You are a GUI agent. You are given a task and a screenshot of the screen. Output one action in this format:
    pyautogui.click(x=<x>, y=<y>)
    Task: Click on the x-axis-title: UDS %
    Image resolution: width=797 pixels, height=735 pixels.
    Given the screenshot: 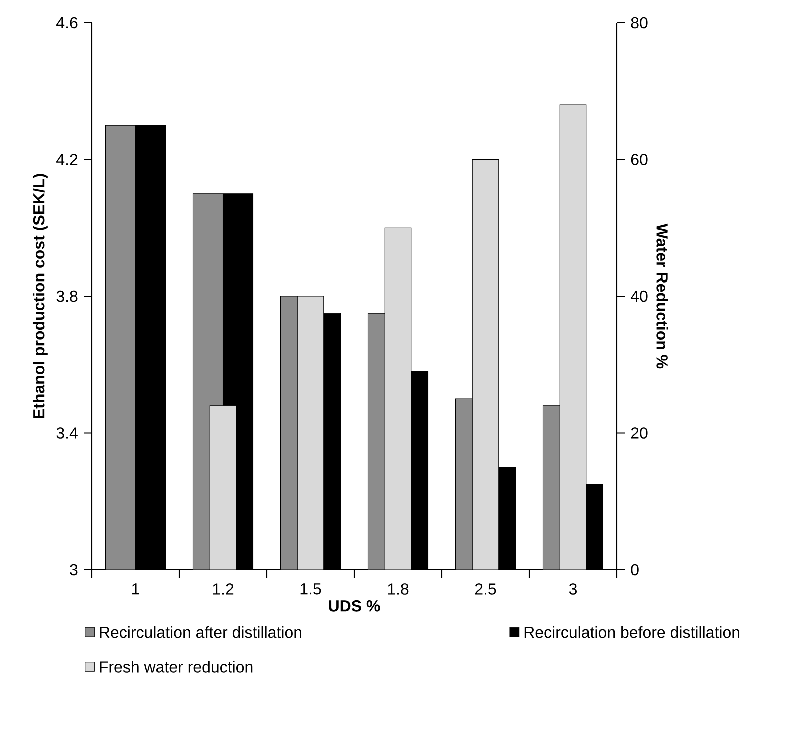 What is the action you would take?
    pyautogui.click(x=354, y=606)
    